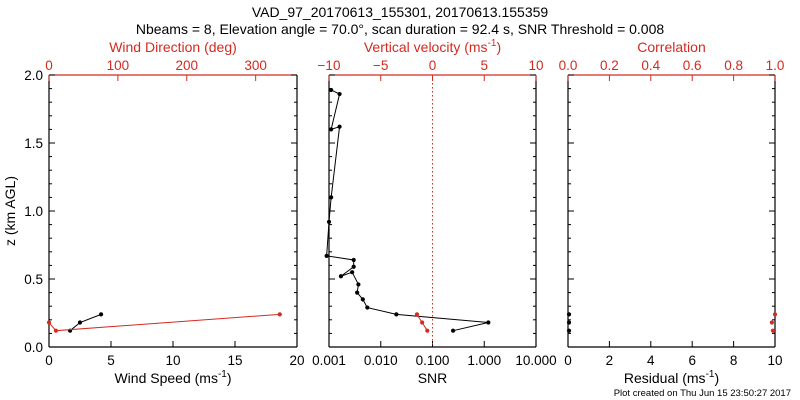 Image resolution: width=800 pixels, height=400 pixels. Describe the element at coordinates (665, 378) in the screenshot. I see `x-axis-title-text: Residual (ms` at that location.